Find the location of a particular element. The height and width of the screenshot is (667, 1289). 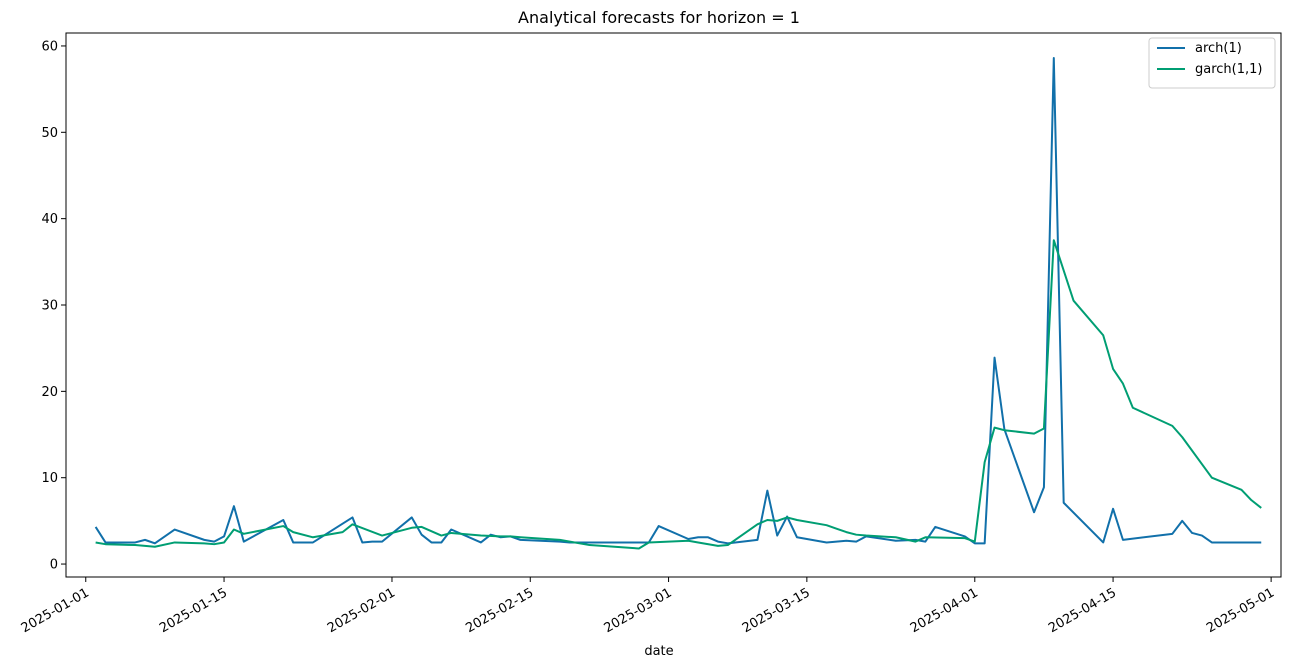

x-tick-label: 2025-02-15 is located at coordinates (499, 610).